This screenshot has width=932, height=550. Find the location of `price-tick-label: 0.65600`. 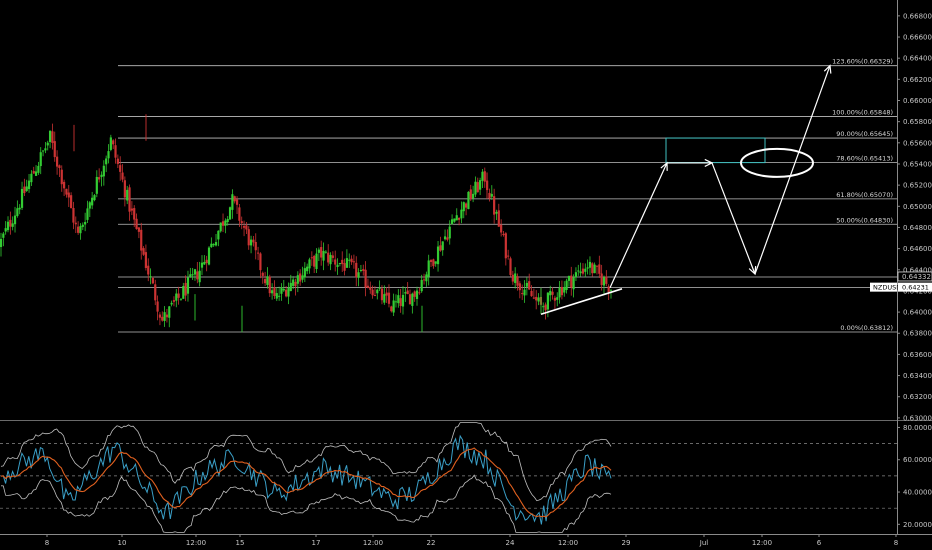

price-tick-label: 0.65600 is located at coordinates (917, 143).